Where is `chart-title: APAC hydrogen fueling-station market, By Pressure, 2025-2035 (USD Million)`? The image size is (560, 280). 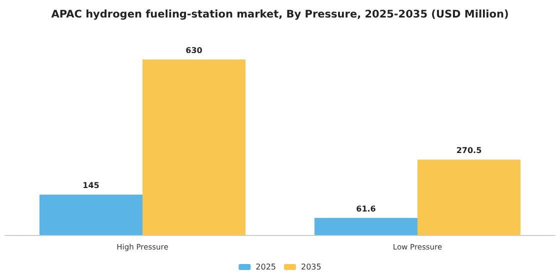 chart-title: APAC hydrogen fueling-station market, By Pressure, 2025-2035 (USD Million) is located at coordinates (280, 14).